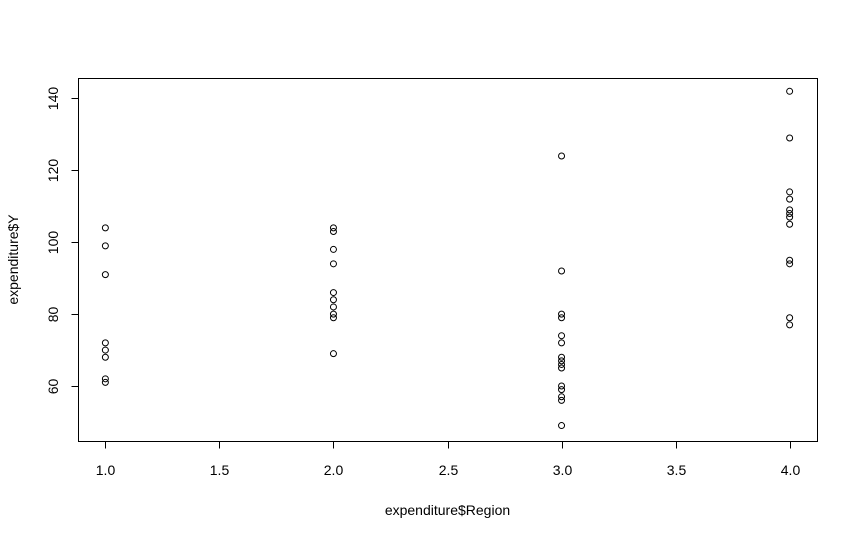 The height and width of the screenshot is (545, 857). Describe the element at coordinates (334, 470) in the screenshot. I see `x-tick-label: 2.0` at that location.